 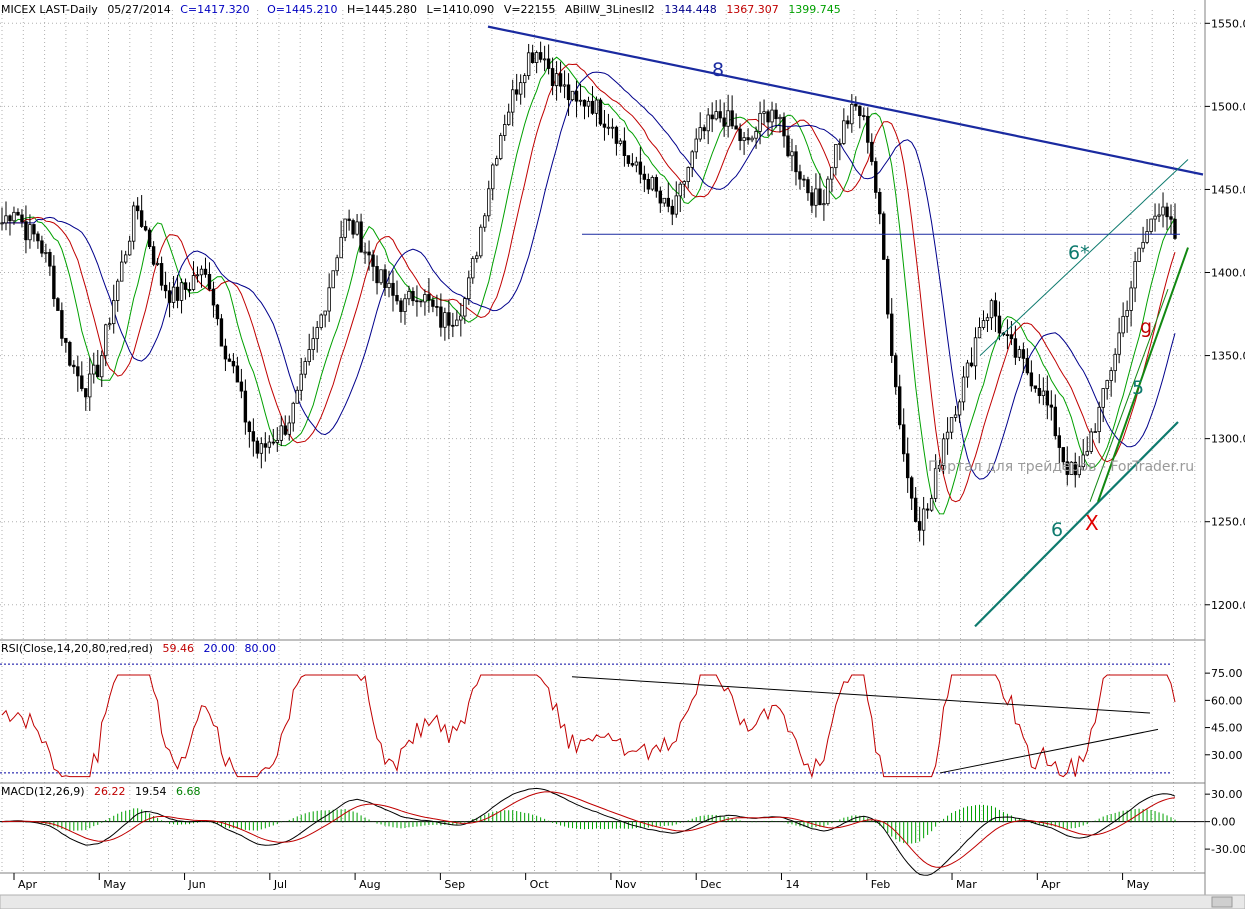 I want to click on x-tick-label: Mar, so click(x=966, y=884).